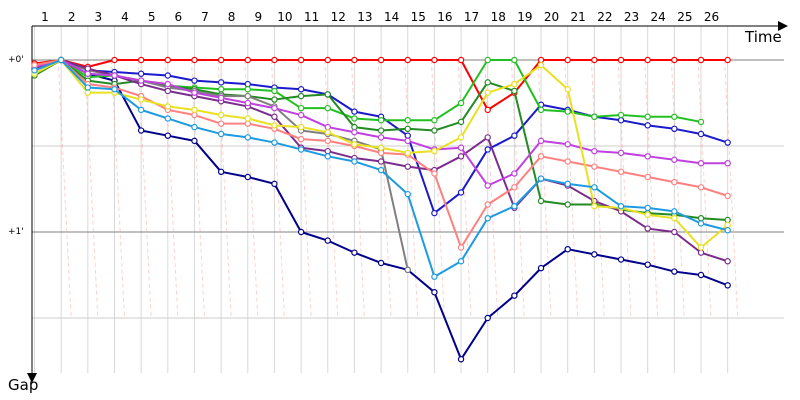  Describe the element at coordinates (16, 232) in the screenshot. I see `y-tick-label: +1'` at that location.